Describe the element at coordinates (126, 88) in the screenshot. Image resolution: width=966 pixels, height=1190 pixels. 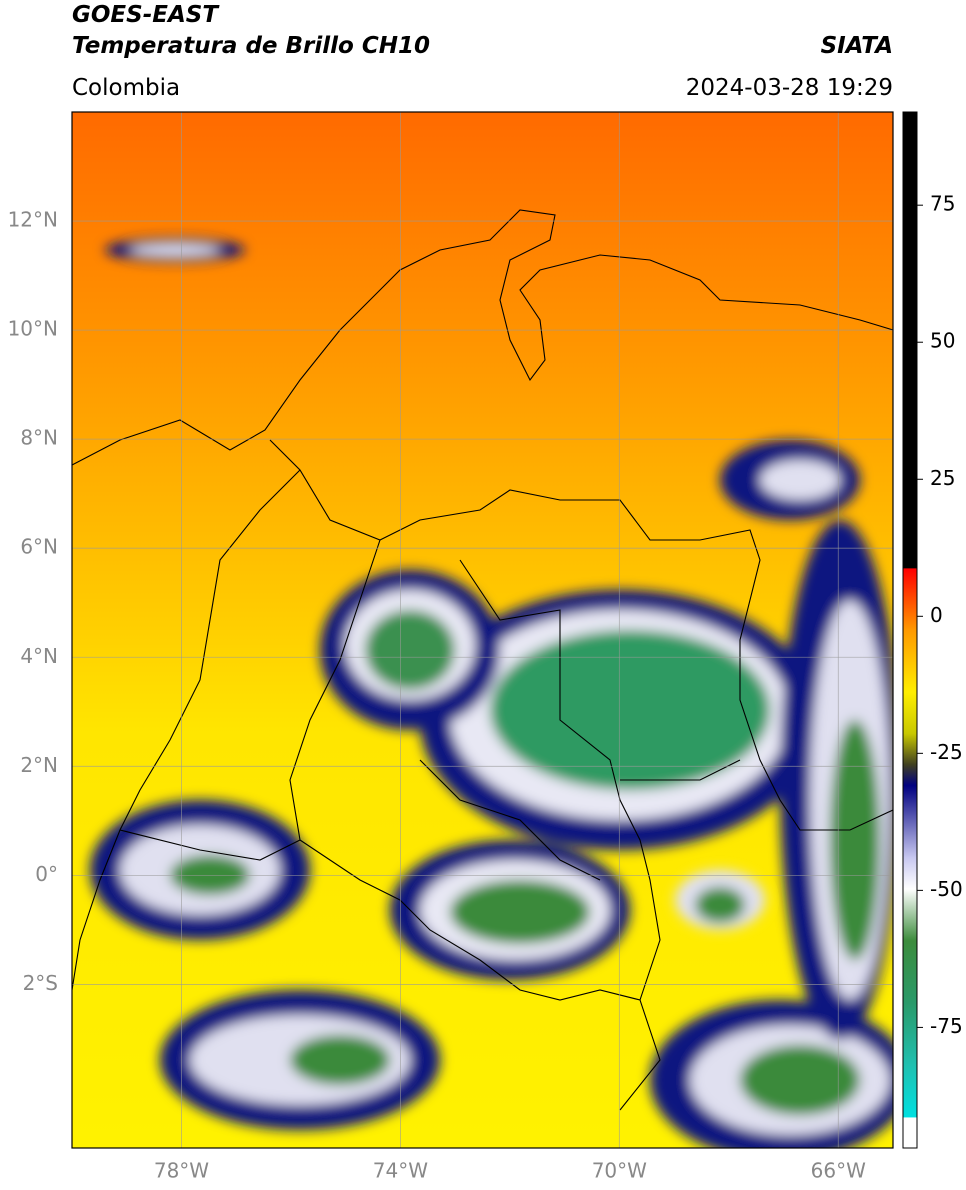
I see `region: Colombia` at that location.